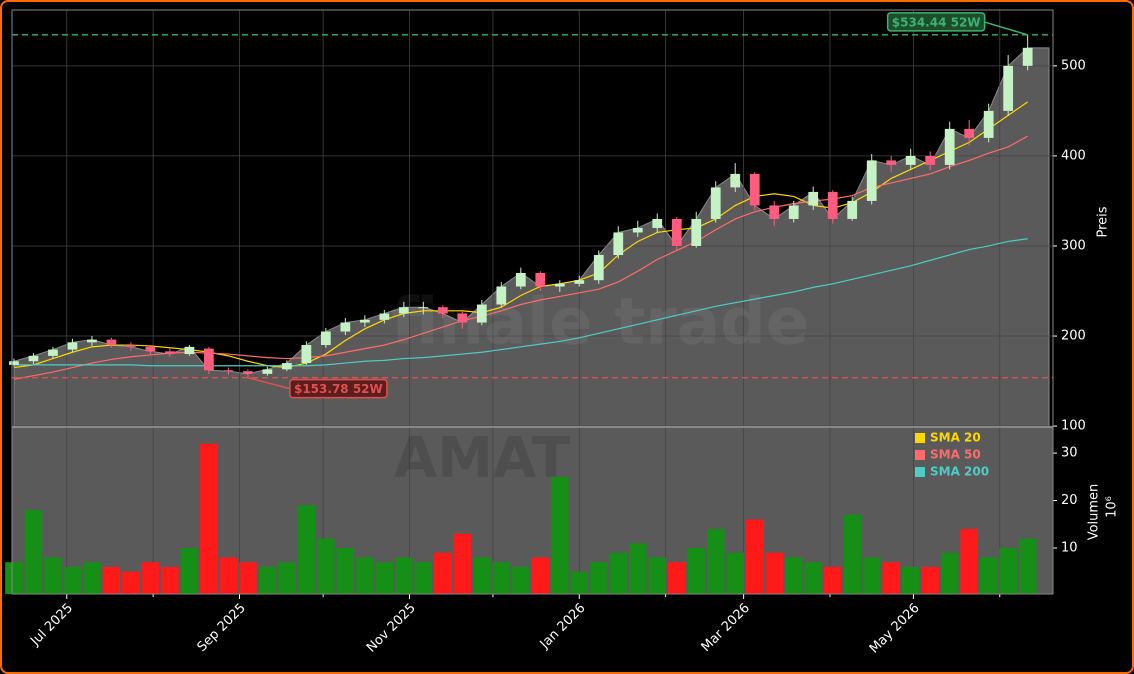 Image resolution: width=1134 pixels, height=674 pixels. I want to click on watermark-ticker: AMAT, so click(482, 458).